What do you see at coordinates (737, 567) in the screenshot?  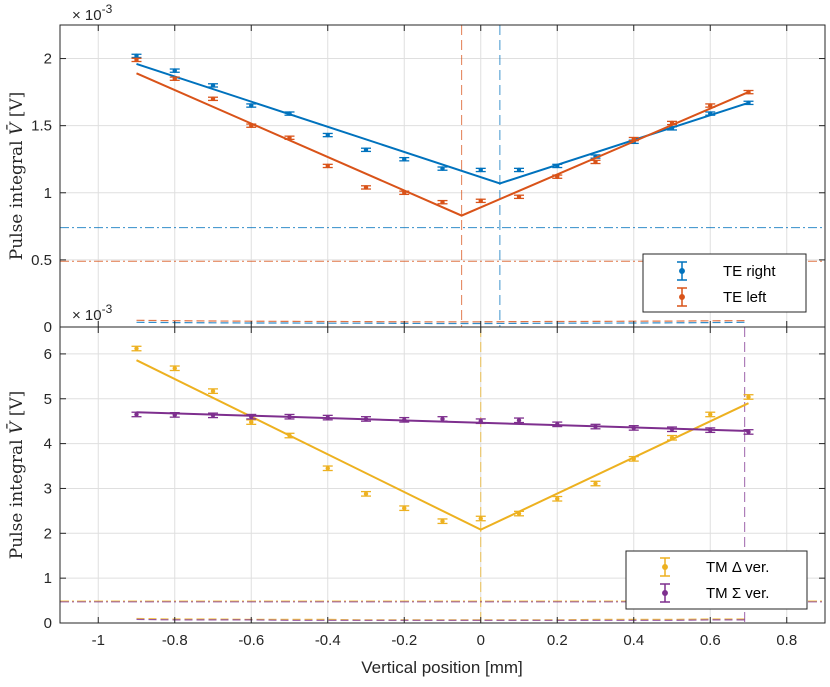 I see `legend-tm-delta: TM Δ ver.` at bounding box center [737, 567].